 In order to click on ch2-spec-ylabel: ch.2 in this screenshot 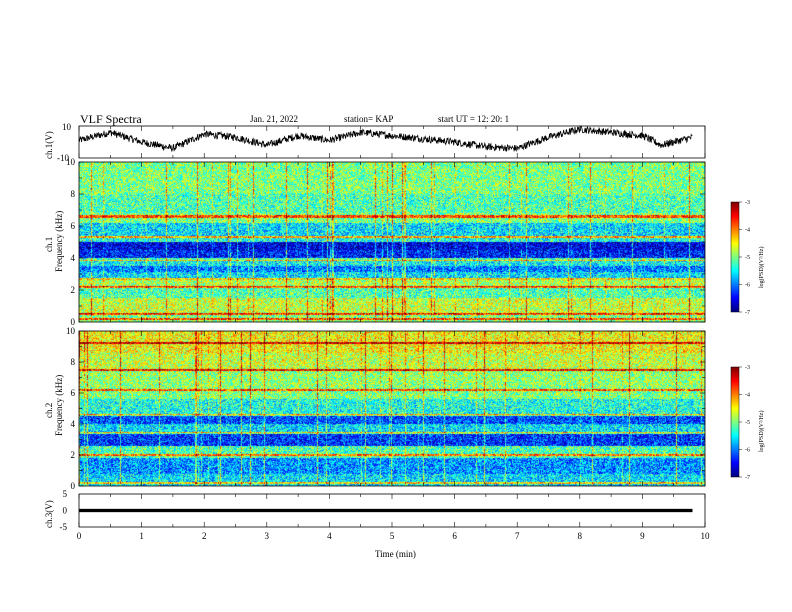, I will do `click(49, 410)`.